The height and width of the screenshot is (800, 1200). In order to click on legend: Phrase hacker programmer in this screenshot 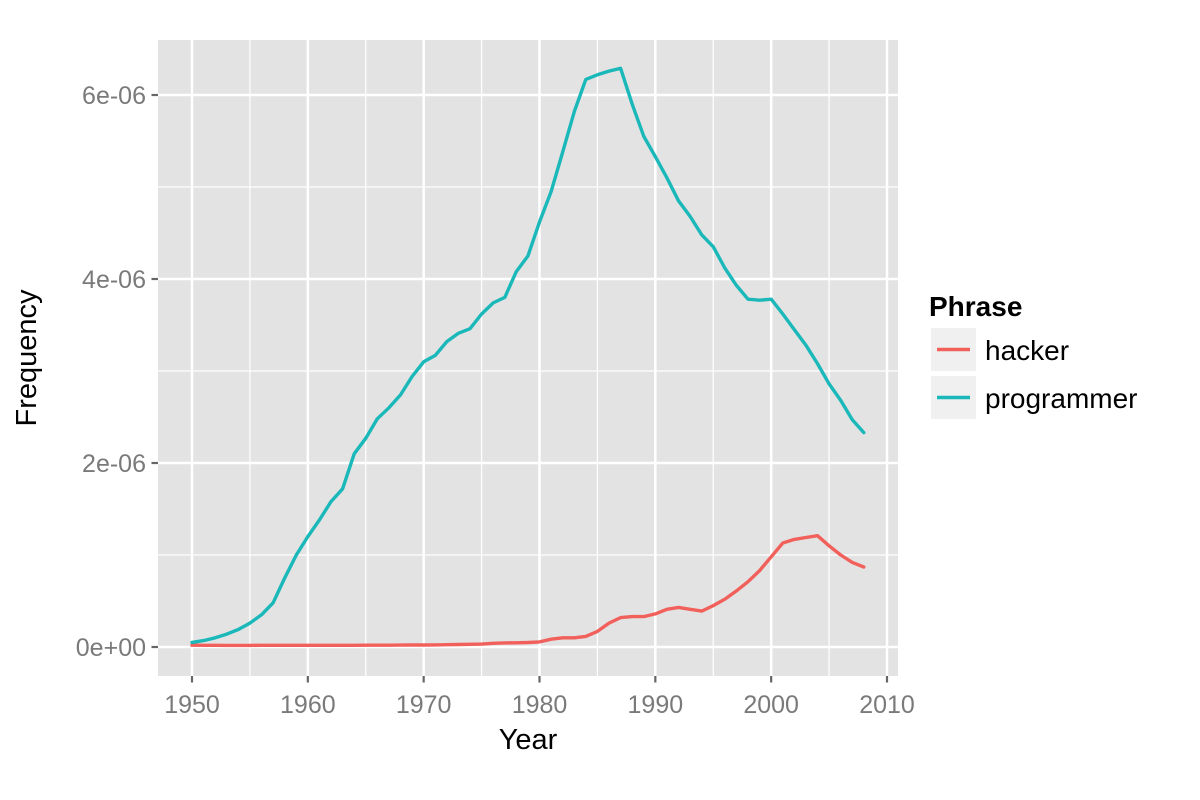, I will do `click(1033, 355)`.